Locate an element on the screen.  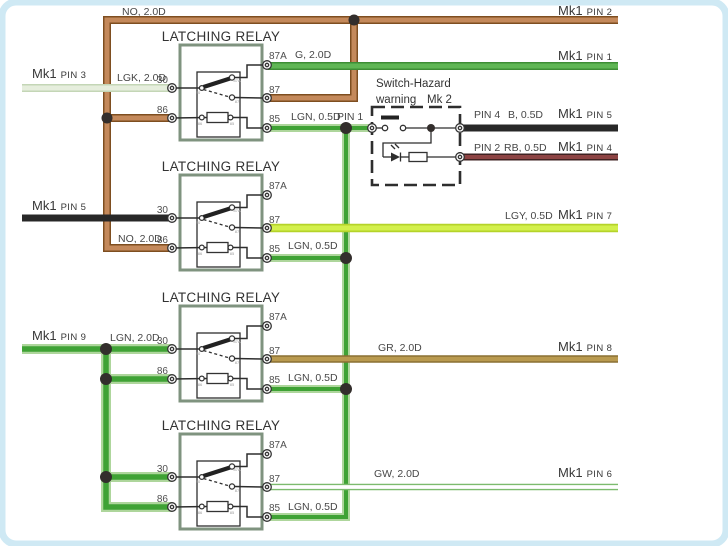
wire-label-lgn-r4: LGN, 0.5D is located at coordinates (313, 507).